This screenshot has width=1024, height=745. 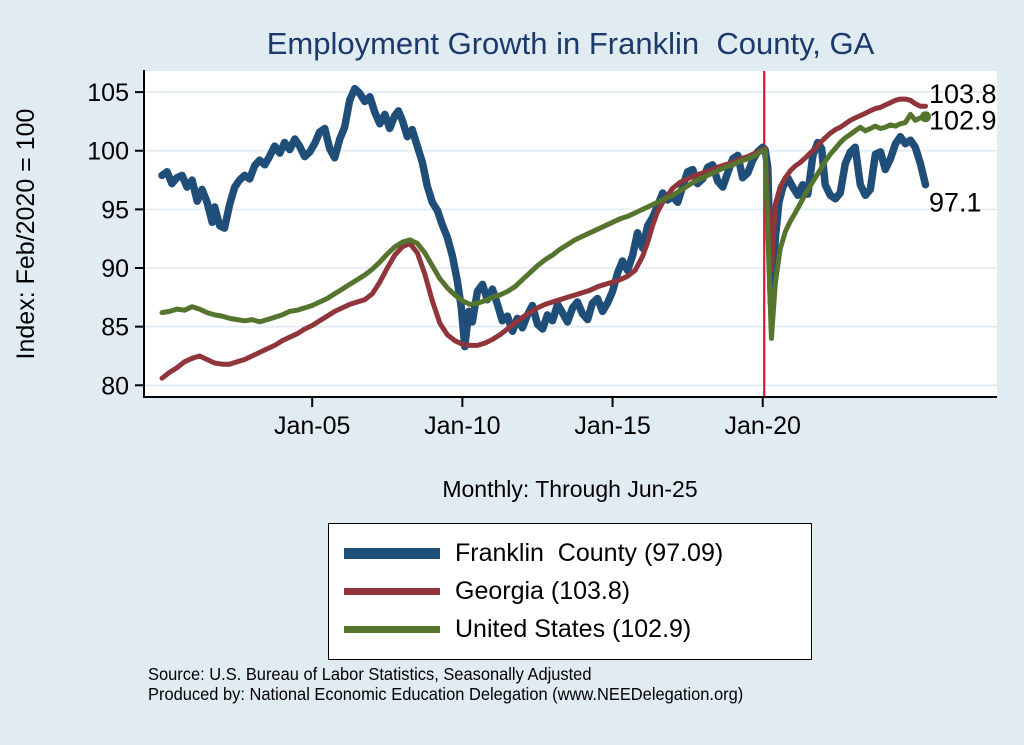 I want to click on y-tick-label: 100, so click(x=108, y=152).